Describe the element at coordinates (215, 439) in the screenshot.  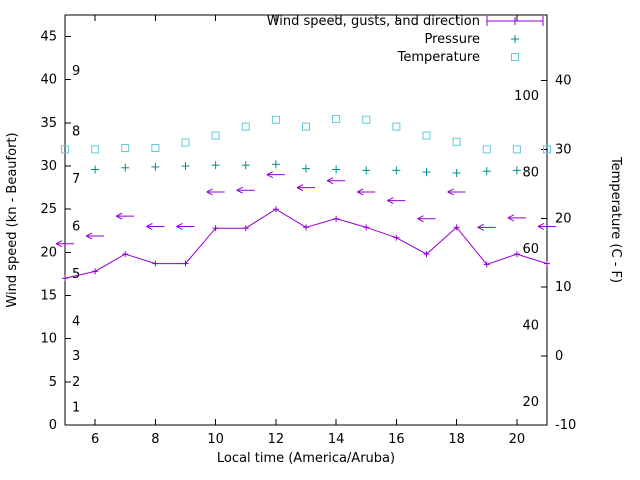
I see `x-tick-label: 10` at that location.